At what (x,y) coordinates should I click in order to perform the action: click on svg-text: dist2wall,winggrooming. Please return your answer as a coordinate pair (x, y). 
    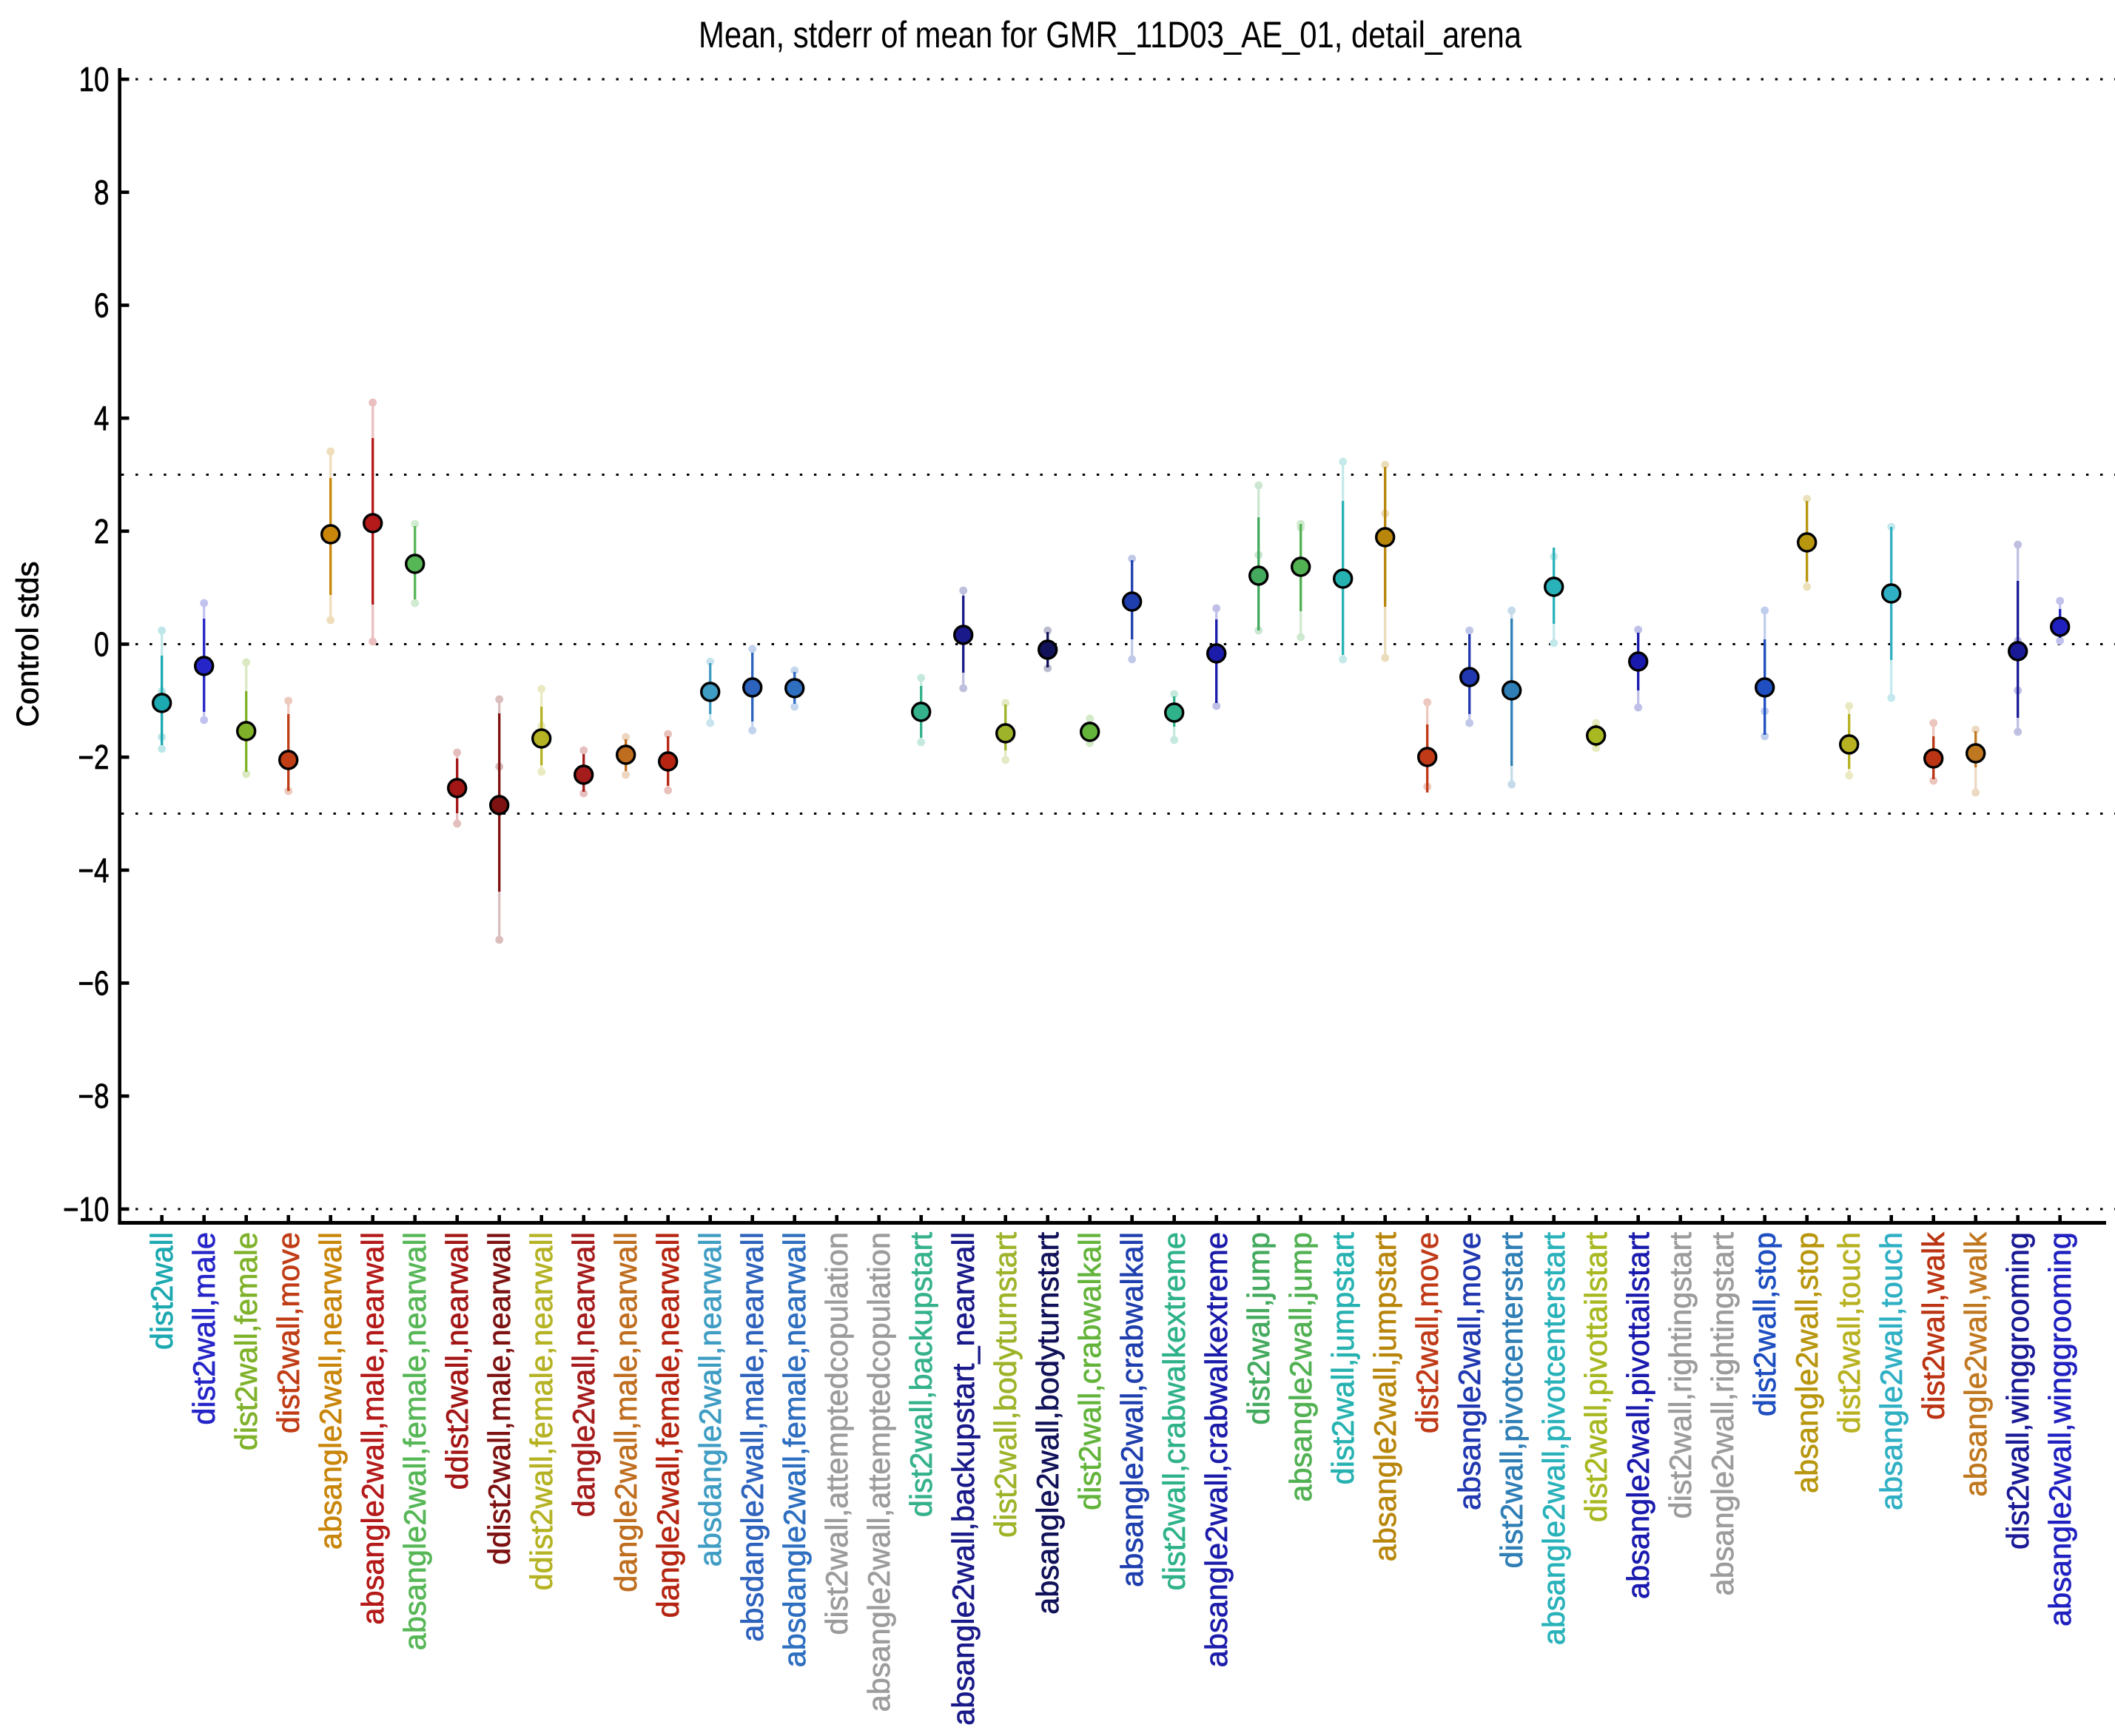
    Looking at the image, I should click on (2017, 1391).